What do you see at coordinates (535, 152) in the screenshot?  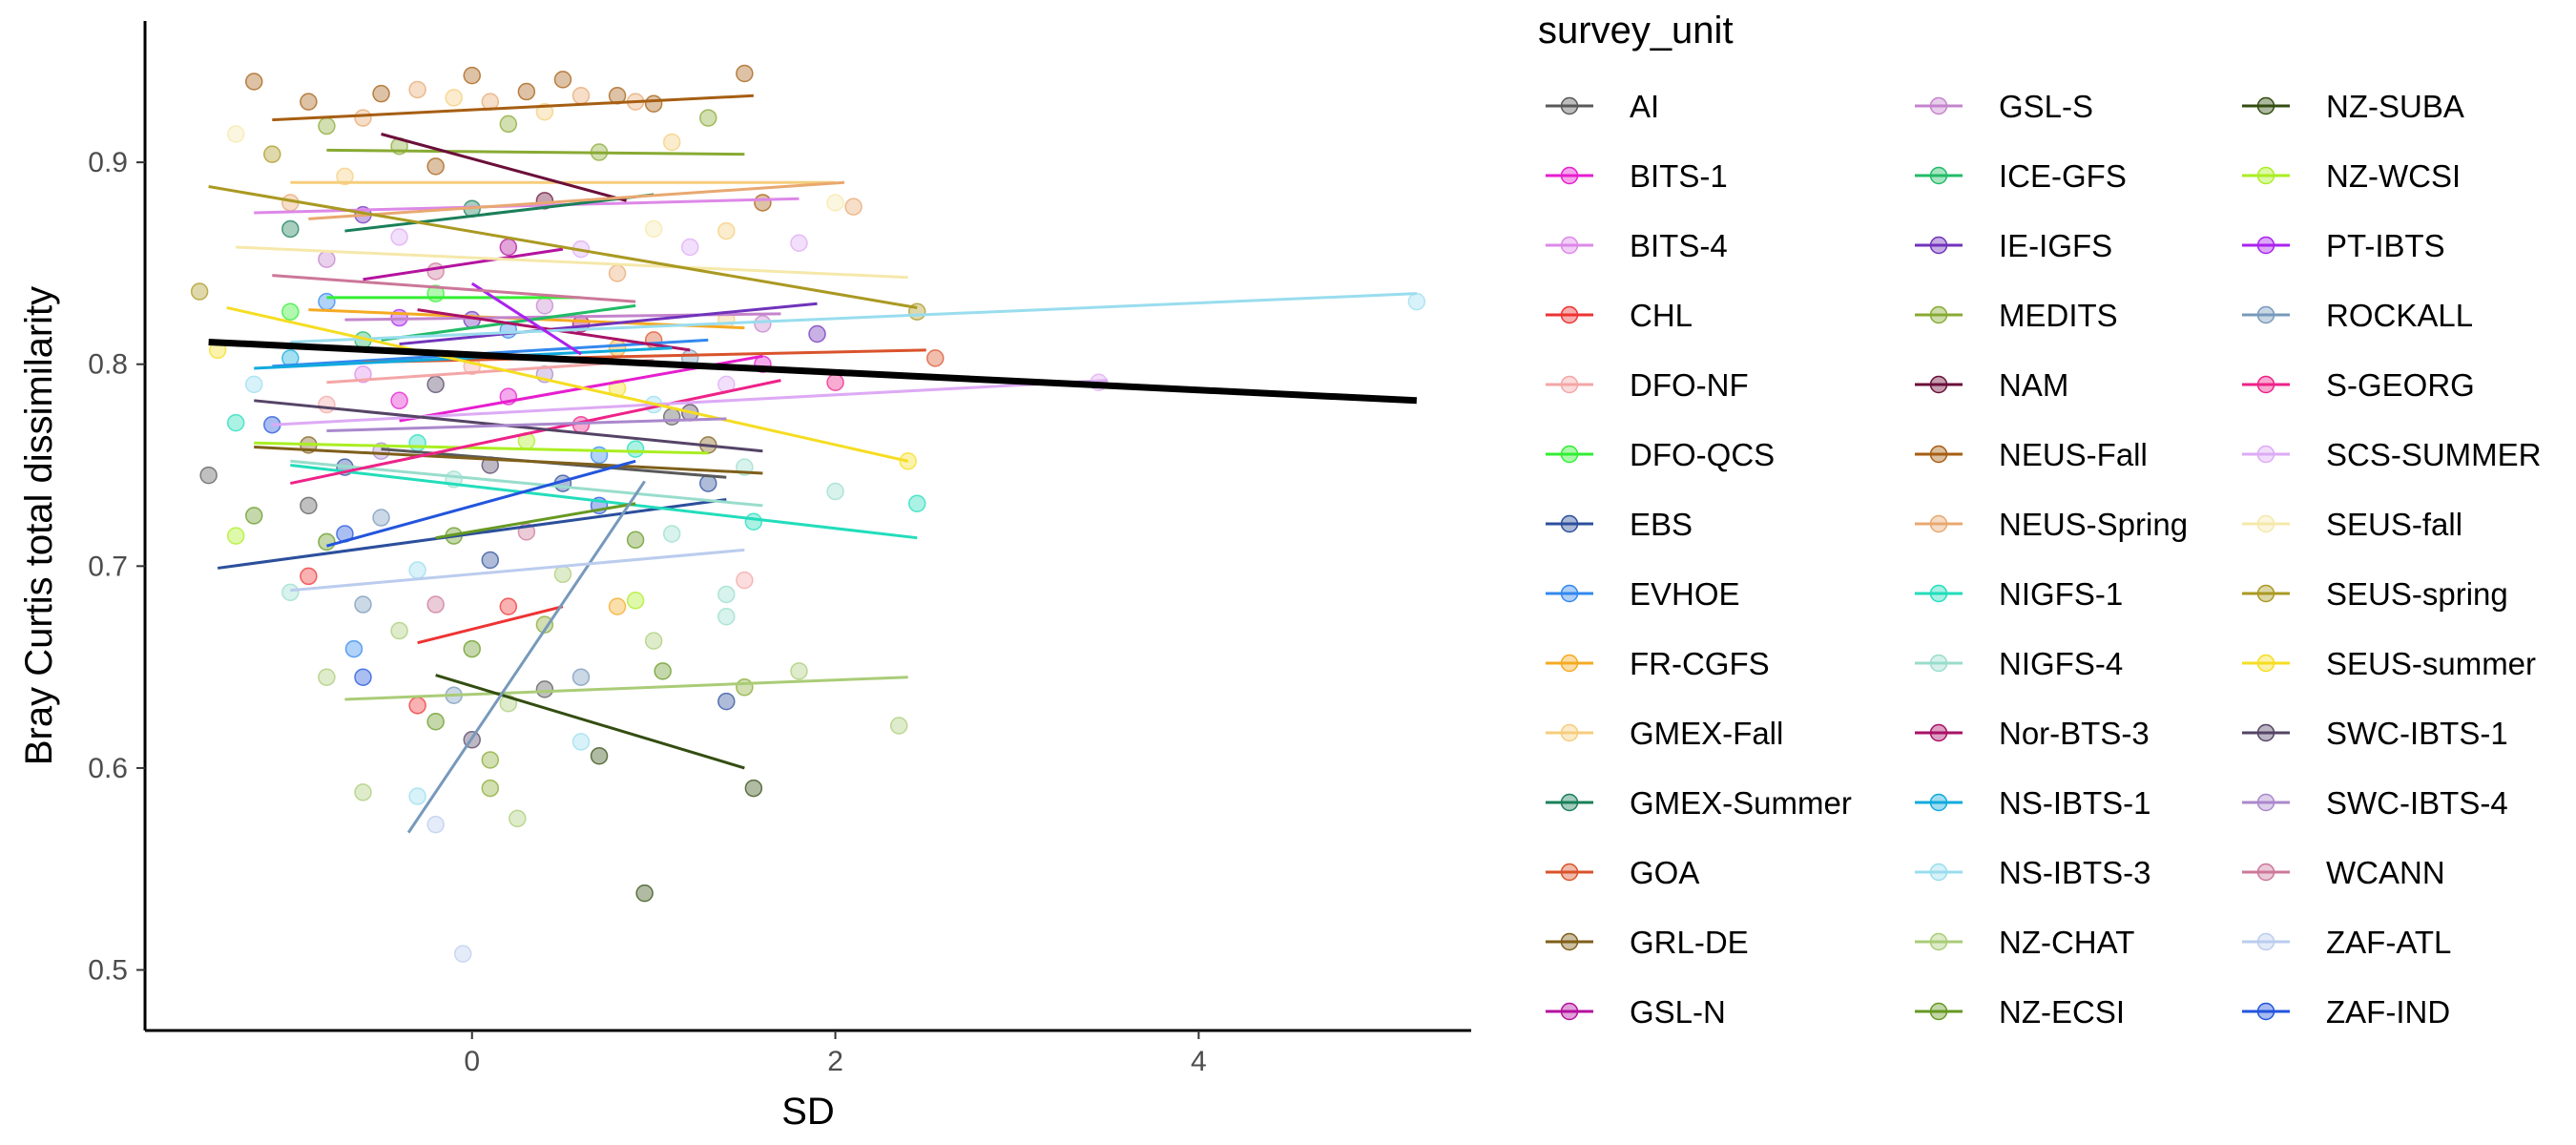 I see `trend-line-medits` at bounding box center [535, 152].